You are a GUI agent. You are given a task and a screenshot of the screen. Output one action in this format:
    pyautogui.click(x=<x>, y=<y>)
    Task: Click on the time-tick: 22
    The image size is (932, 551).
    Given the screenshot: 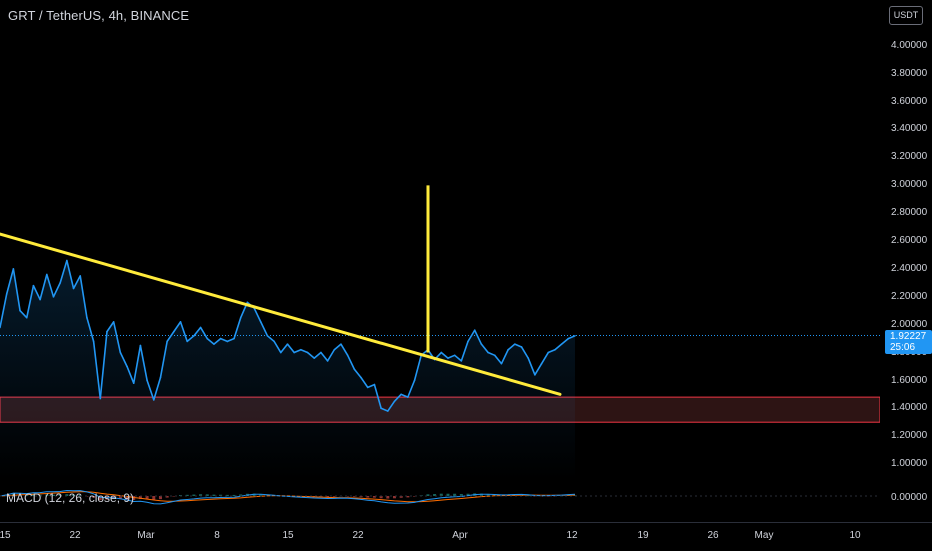 What is the action you would take?
    pyautogui.click(x=75, y=535)
    